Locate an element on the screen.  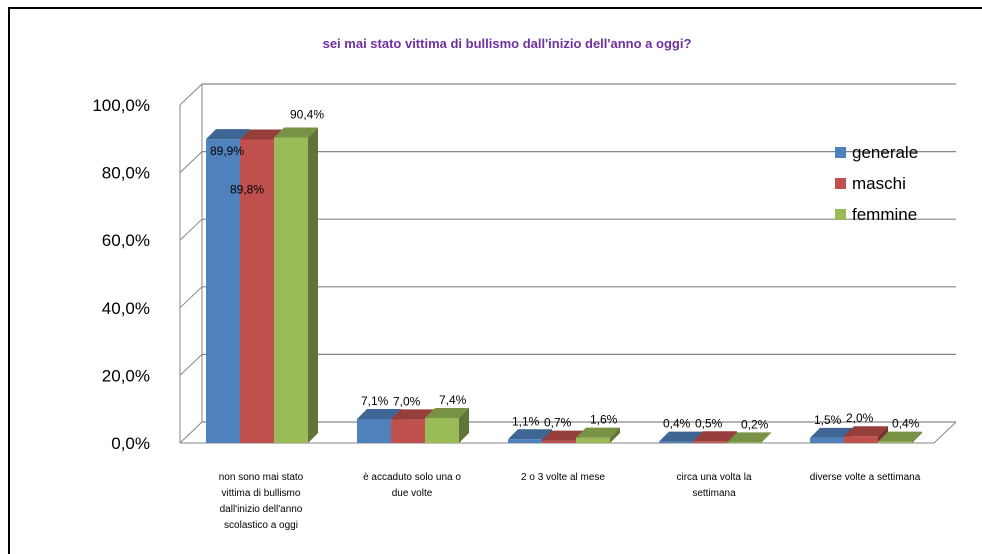
bar-maschi is located at coordinates (866, 434).